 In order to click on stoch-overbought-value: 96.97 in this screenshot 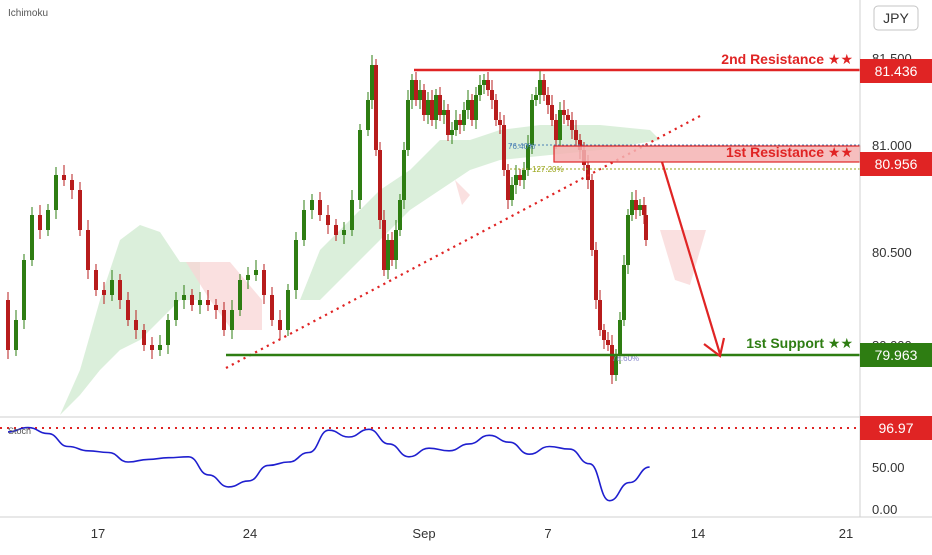, I will do `click(895, 428)`.